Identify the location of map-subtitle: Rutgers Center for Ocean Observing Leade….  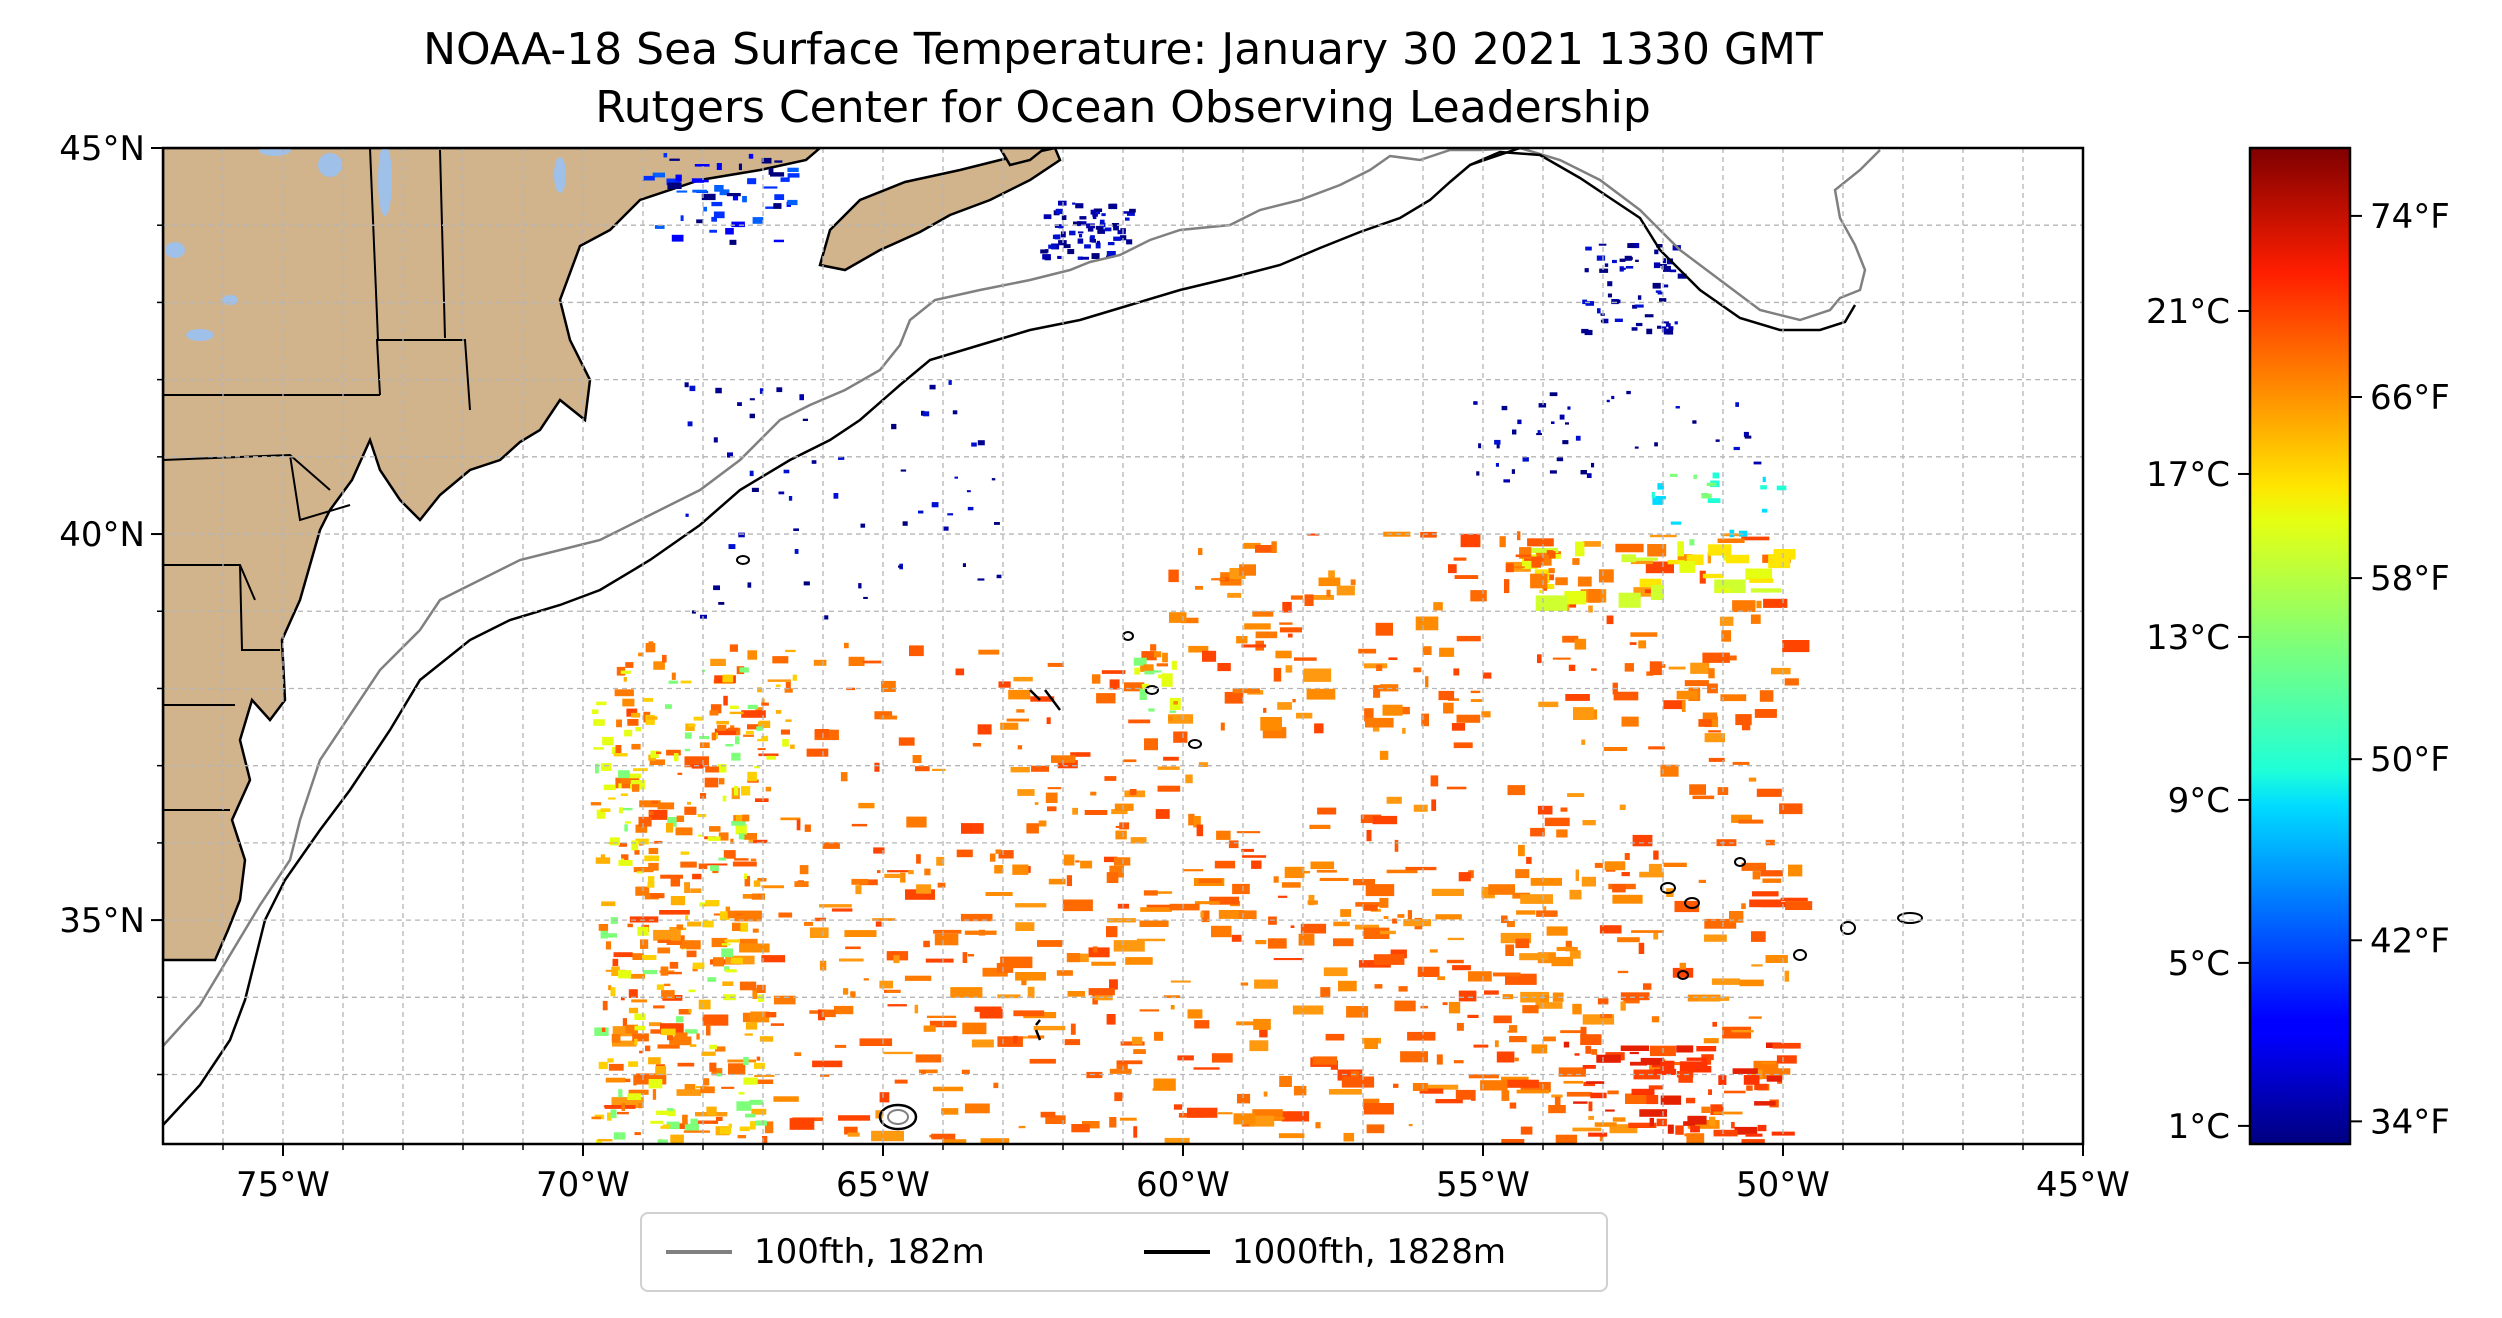
(1123, 107).